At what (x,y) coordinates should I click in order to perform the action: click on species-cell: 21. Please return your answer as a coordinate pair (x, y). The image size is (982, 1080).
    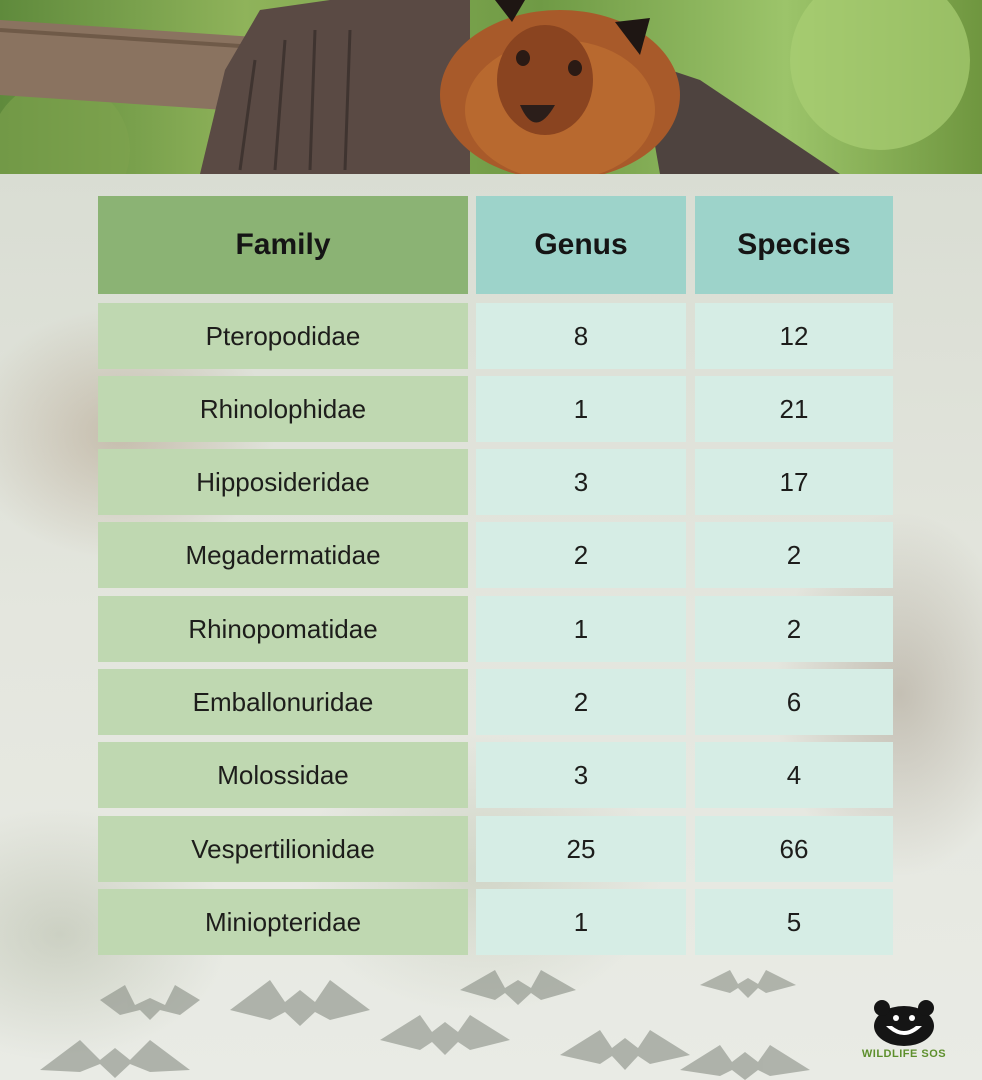
    Looking at the image, I should click on (794, 409).